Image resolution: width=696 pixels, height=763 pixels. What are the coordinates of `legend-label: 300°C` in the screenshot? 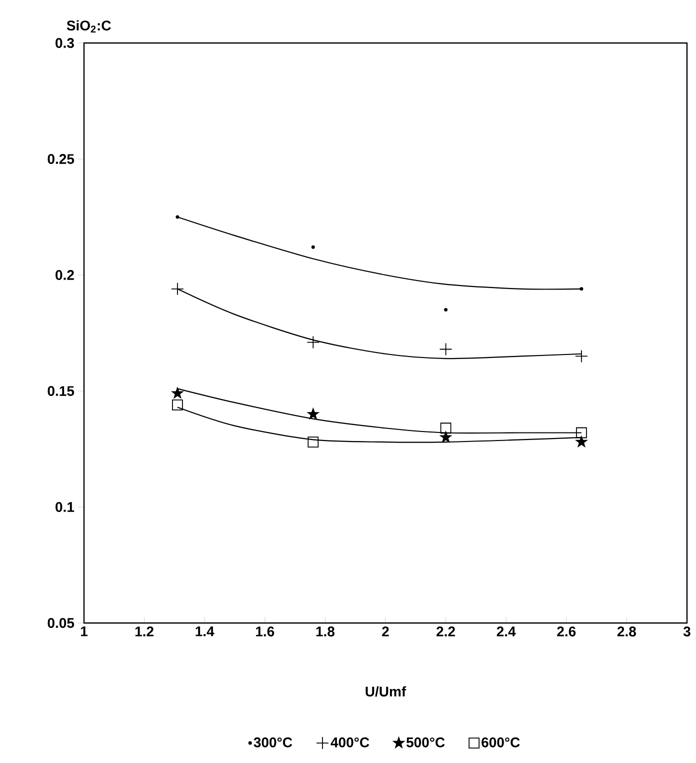 It's located at (273, 742).